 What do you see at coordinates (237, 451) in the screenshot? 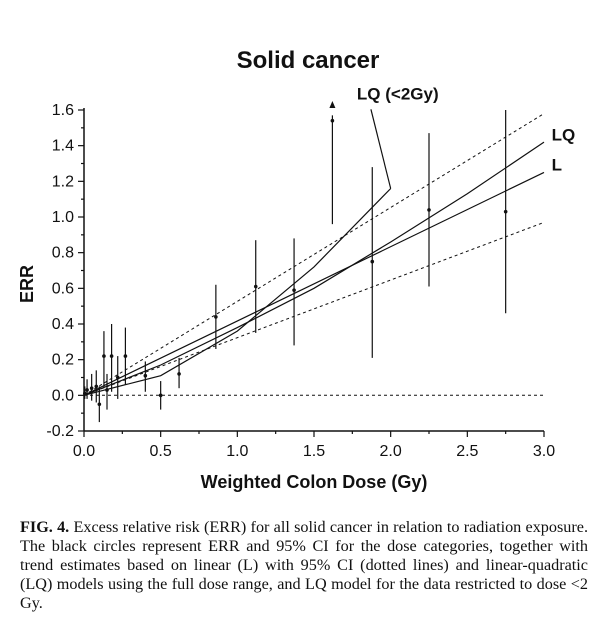
I see `x-tick-label: 1.0` at bounding box center [237, 451].